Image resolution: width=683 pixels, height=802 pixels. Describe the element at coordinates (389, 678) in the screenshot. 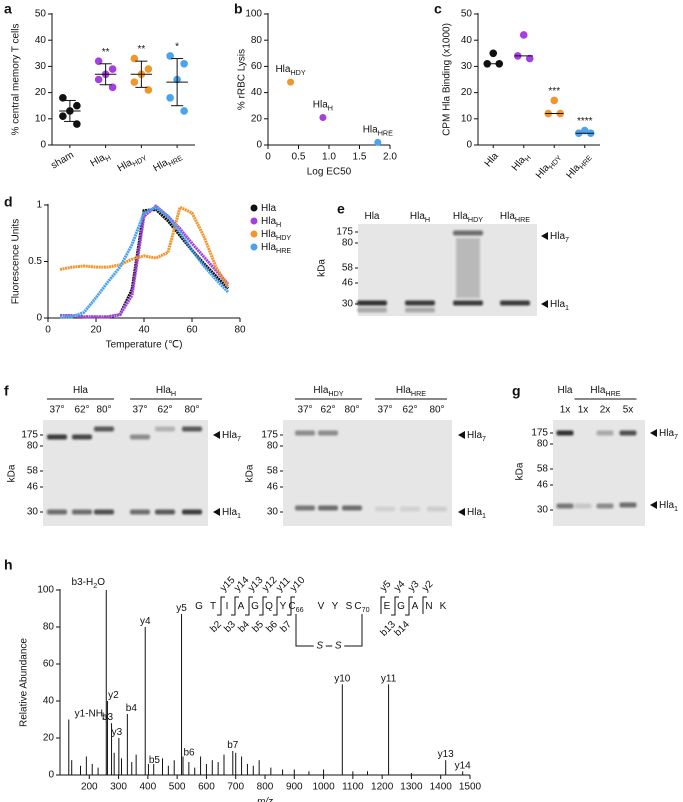

I see `peak-label: y11` at that location.